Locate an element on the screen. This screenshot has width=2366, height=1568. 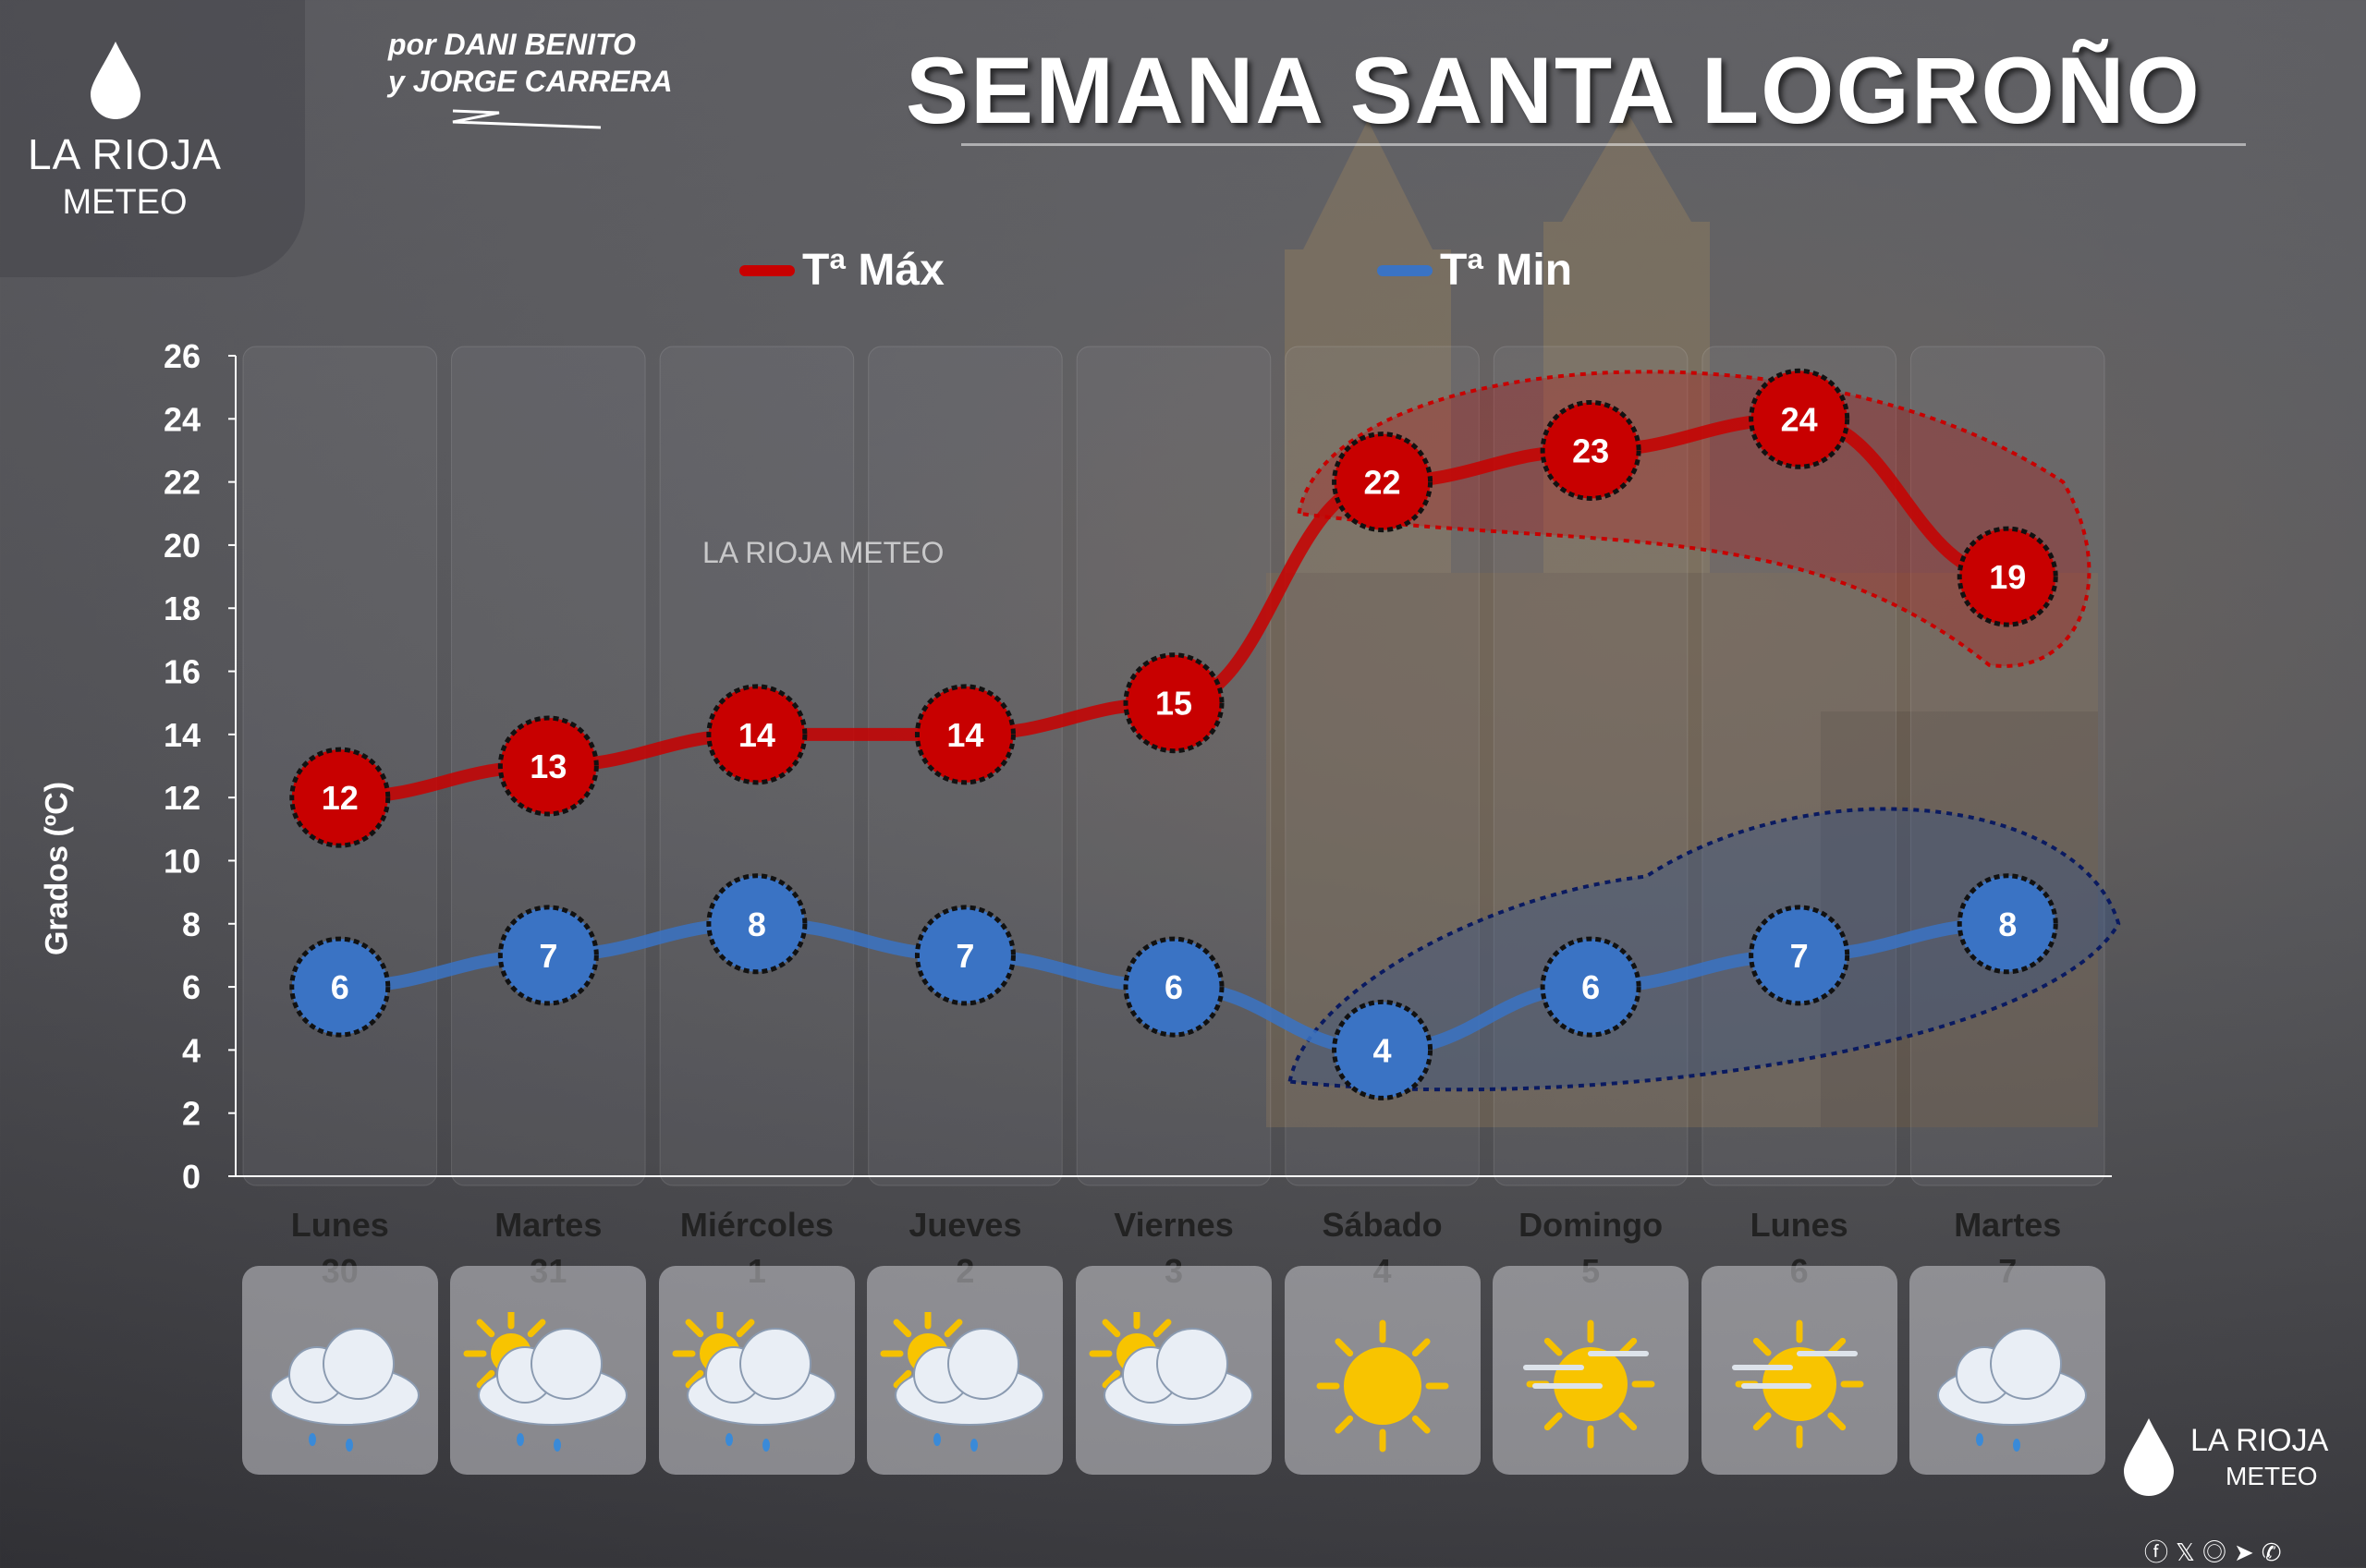
sun-icon is located at coordinates (1382, 1386).